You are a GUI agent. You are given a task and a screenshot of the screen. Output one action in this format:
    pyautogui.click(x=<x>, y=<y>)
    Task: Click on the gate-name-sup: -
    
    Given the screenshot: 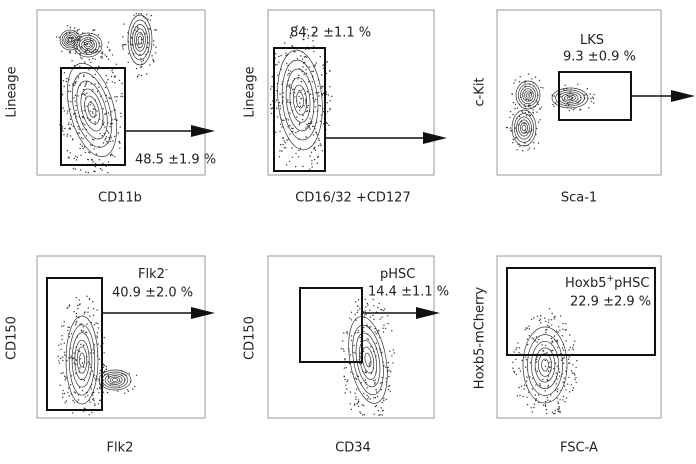 What is the action you would take?
    pyautogui.click(x=166, y=270)
    